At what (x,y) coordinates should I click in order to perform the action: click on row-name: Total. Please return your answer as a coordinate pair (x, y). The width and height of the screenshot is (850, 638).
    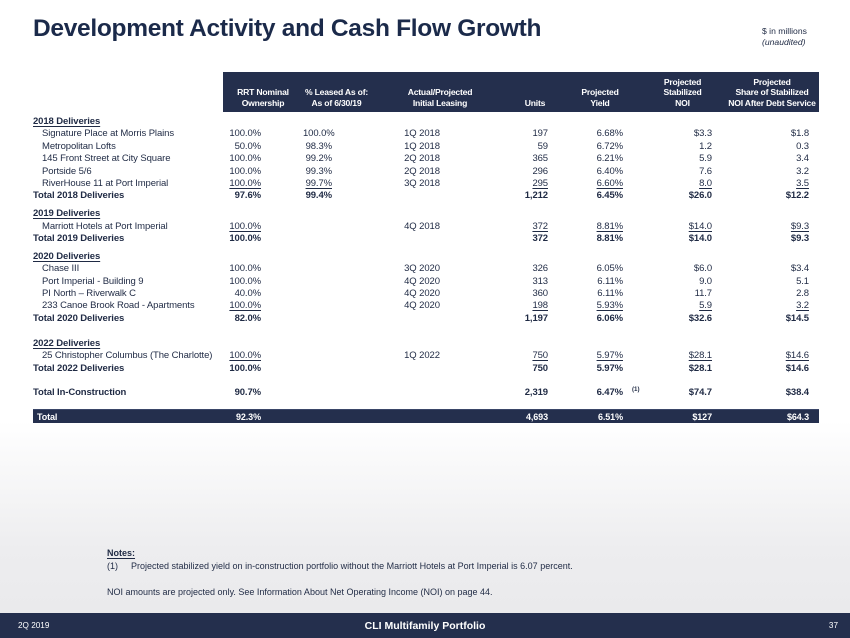
    Looking at the image, I should click on (47, 416).